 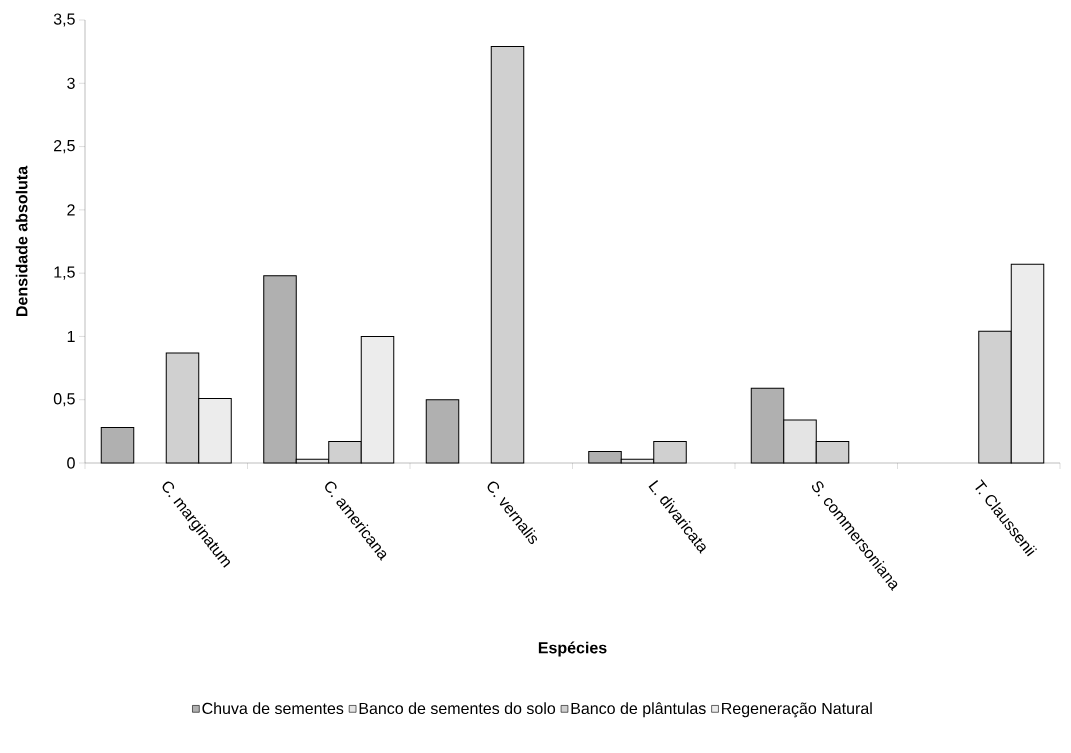 I want to click on legend-label: Chuva de sementes, so click(x=273, y=708).